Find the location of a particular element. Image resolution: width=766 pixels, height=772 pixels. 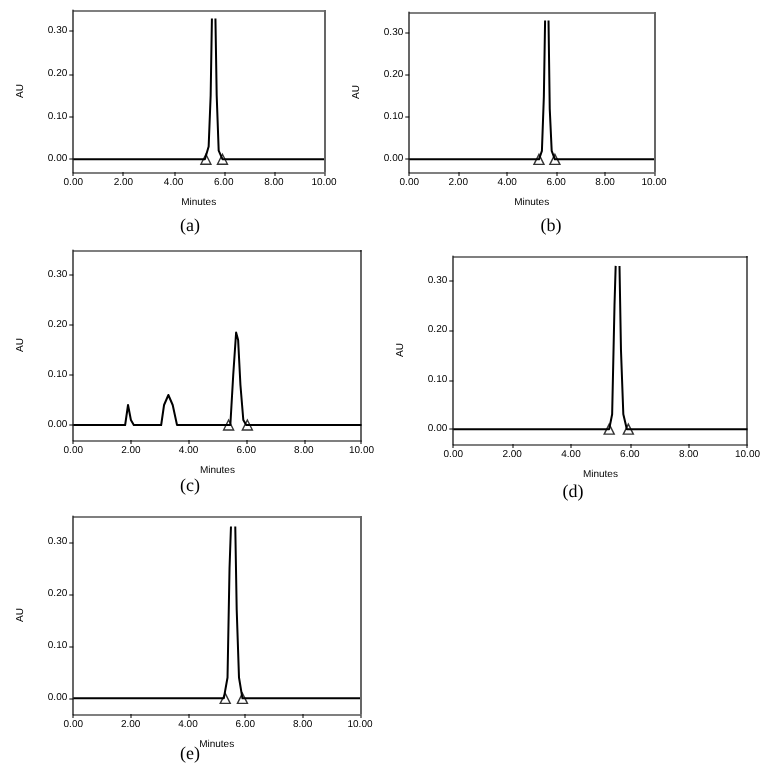

text: (b) is located at coordinates (551, 225).